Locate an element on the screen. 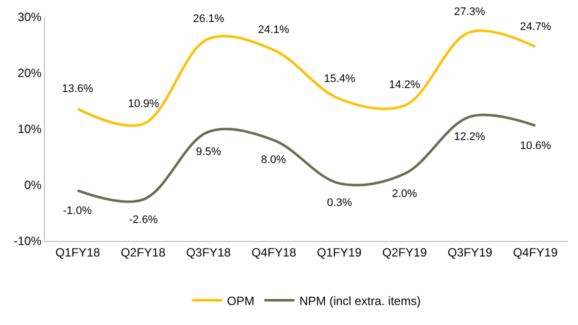 The width and height of the screenshot is (578, 325). y-tick-label: 20% is located at coordinates (30, 73).